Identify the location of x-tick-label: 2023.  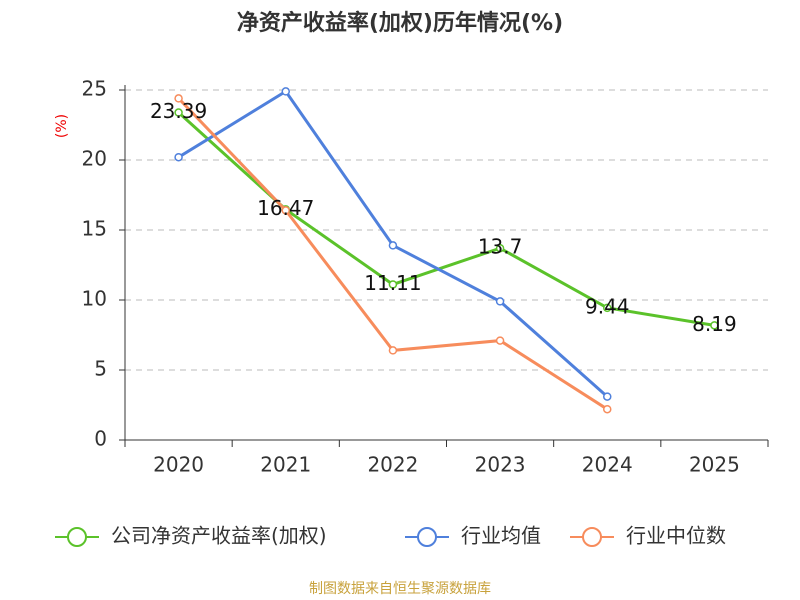
(500, 465).